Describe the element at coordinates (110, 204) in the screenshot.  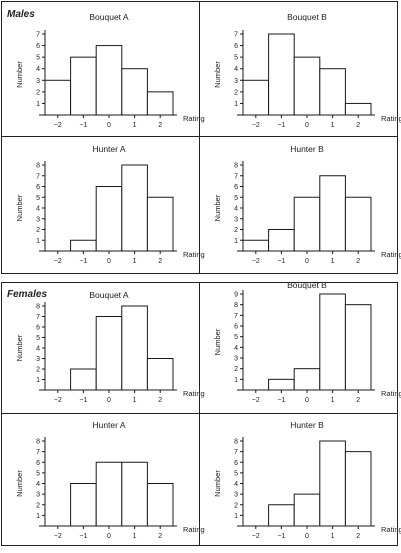
I see `panel-males-hunter-a: Hunter A 1 2 3 4 5 6 7 8 −2 −1 0 1 2 Number Rating` at that location.